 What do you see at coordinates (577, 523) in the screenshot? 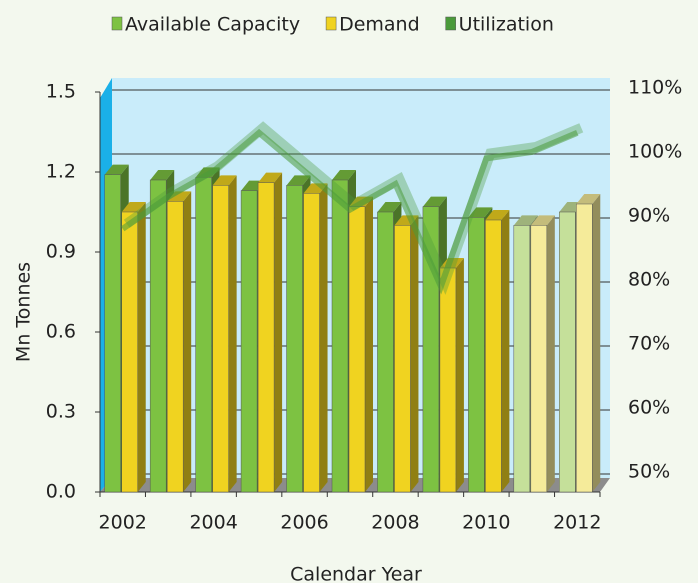
I see `x-tick-label: 2012` at bounding box center [577, 523].